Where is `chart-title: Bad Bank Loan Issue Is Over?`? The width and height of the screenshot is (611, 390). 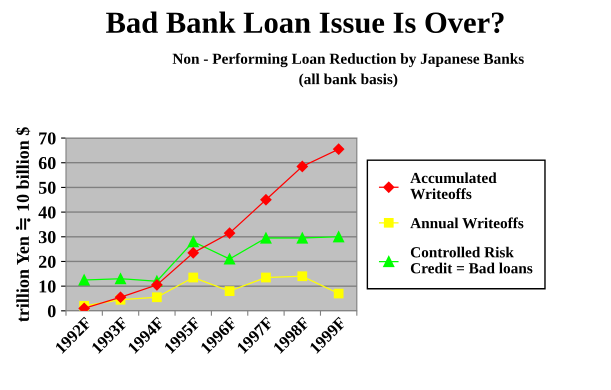 chart-title: Bad Bank Loan Issue Is Over? is located at coordinates (305, 22).